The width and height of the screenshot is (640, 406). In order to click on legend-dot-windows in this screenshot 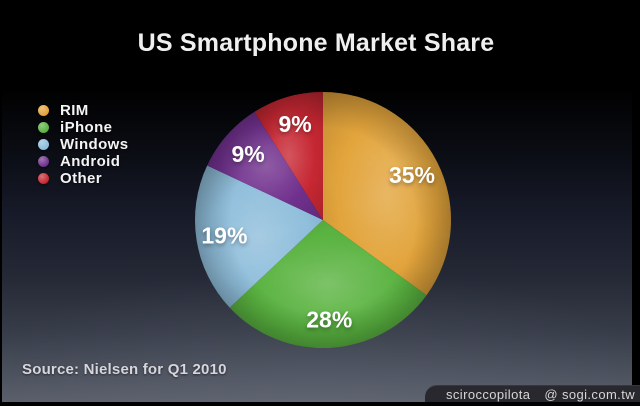, I will do `click(43, 144)`.